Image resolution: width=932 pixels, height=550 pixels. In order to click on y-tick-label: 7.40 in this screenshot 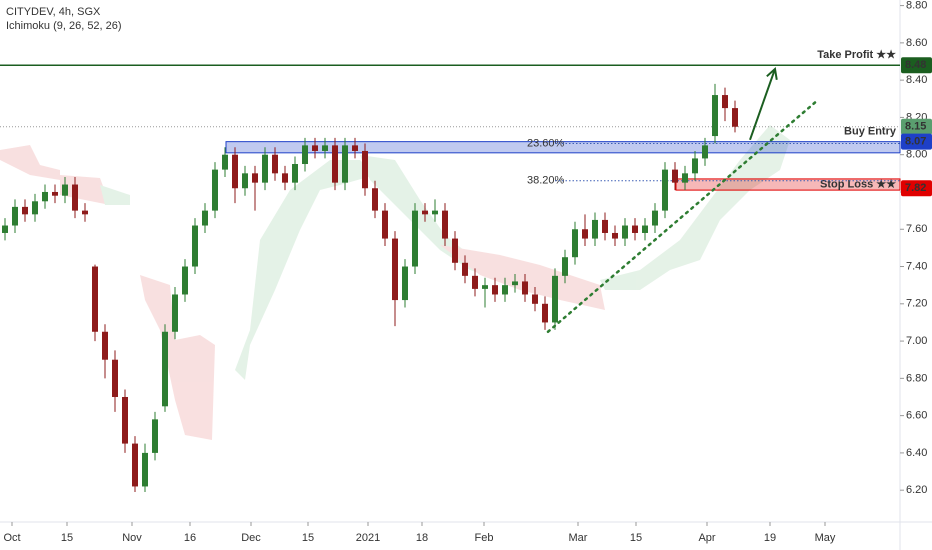, I will do `click(916, 266)`.